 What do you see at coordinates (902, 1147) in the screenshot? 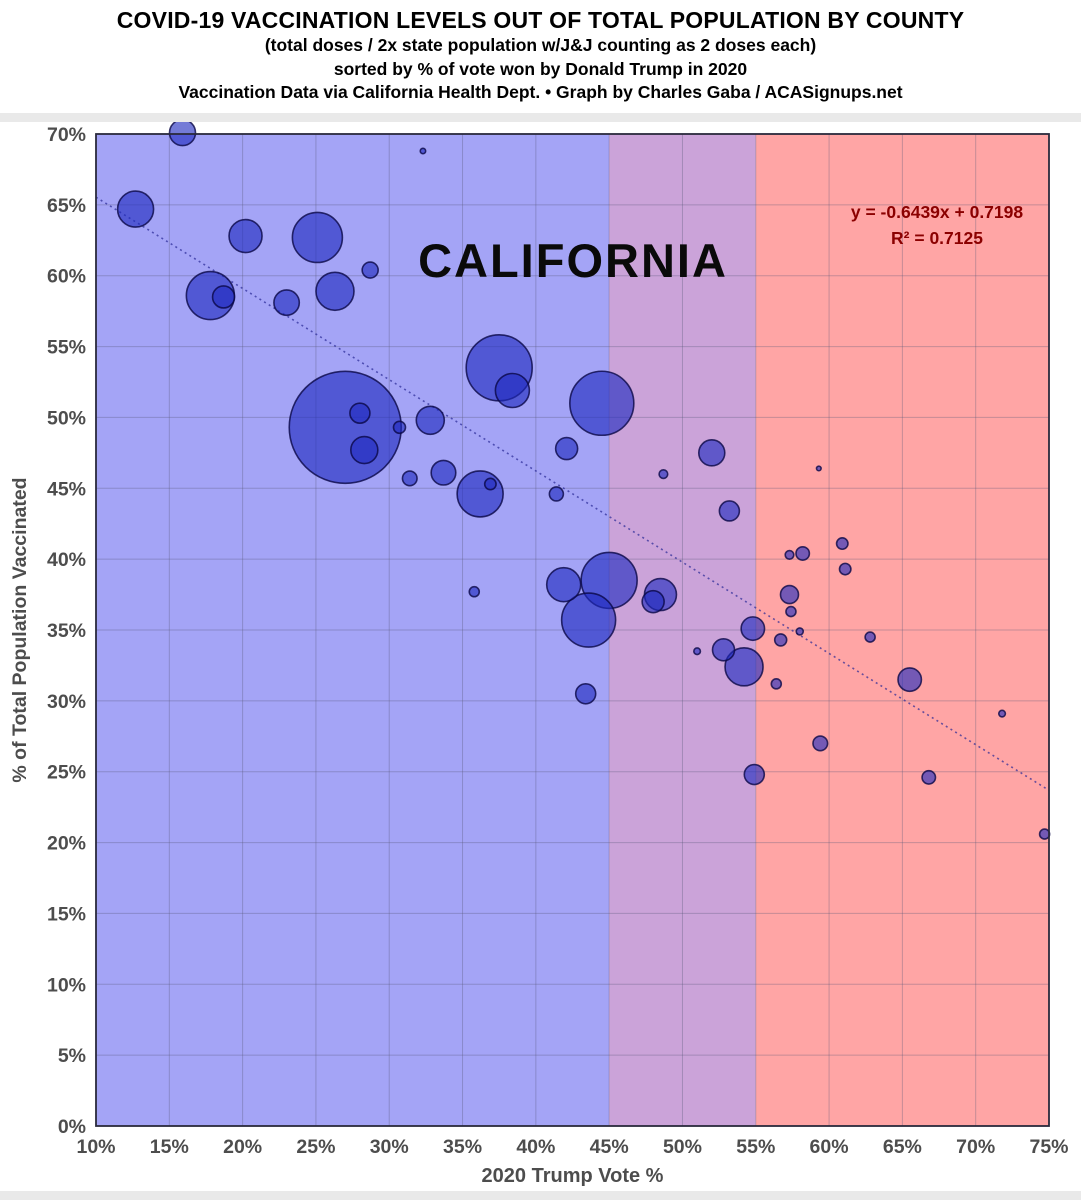
I see `x-tick-label: 65%` at bounding box center [902, 1147].